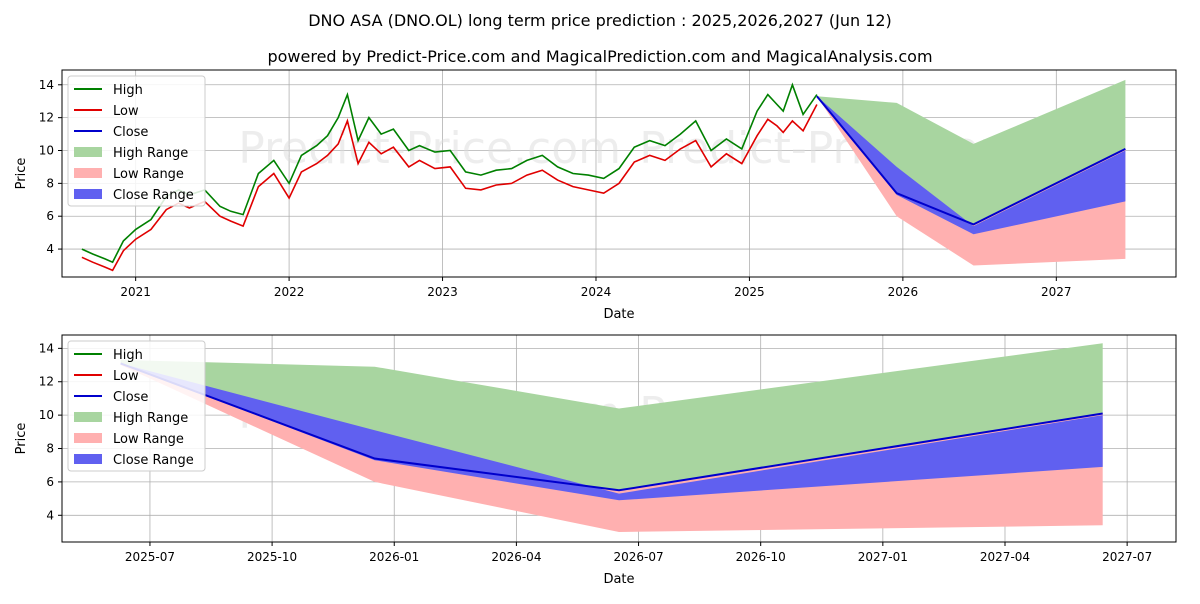 The image size is (1200, 604). Describe the element at coordinates (442, 292) in the screenshot. I see `x-tick-label: 2023` at that location.